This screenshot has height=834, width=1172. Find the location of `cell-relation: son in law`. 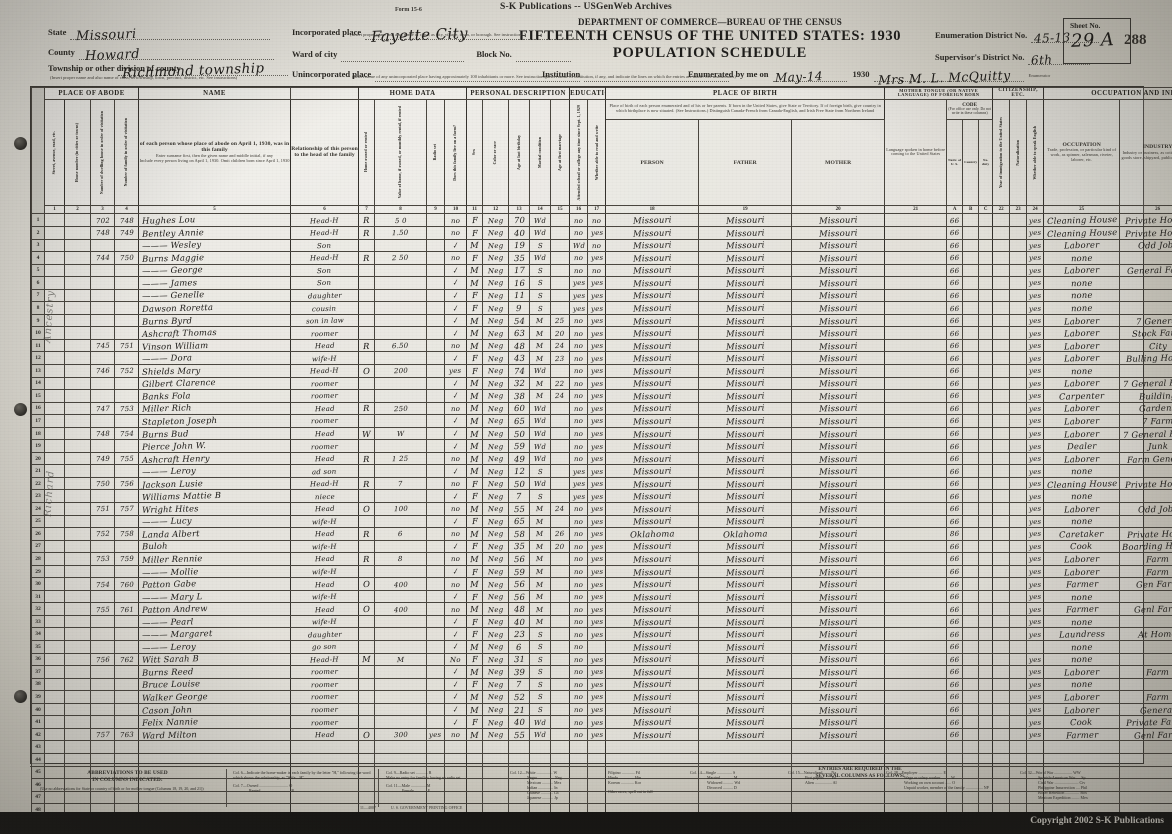

cell-relation: son in law is located at coordinates (325, 320).